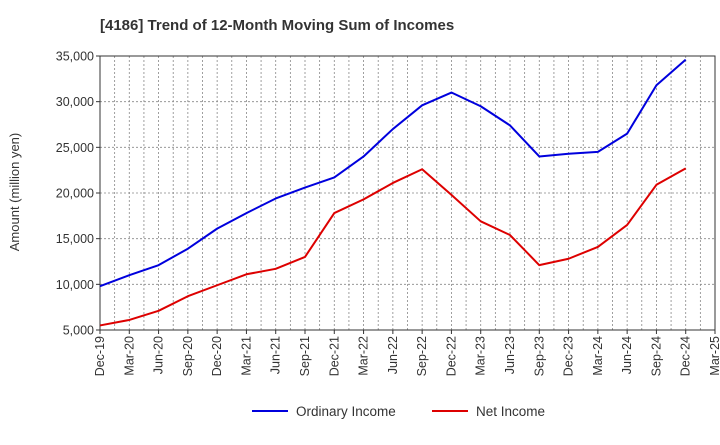  Describe the element at coordinates (686, 356) in the screenshot. I see `x-tick-label: Dec-24` at that location.